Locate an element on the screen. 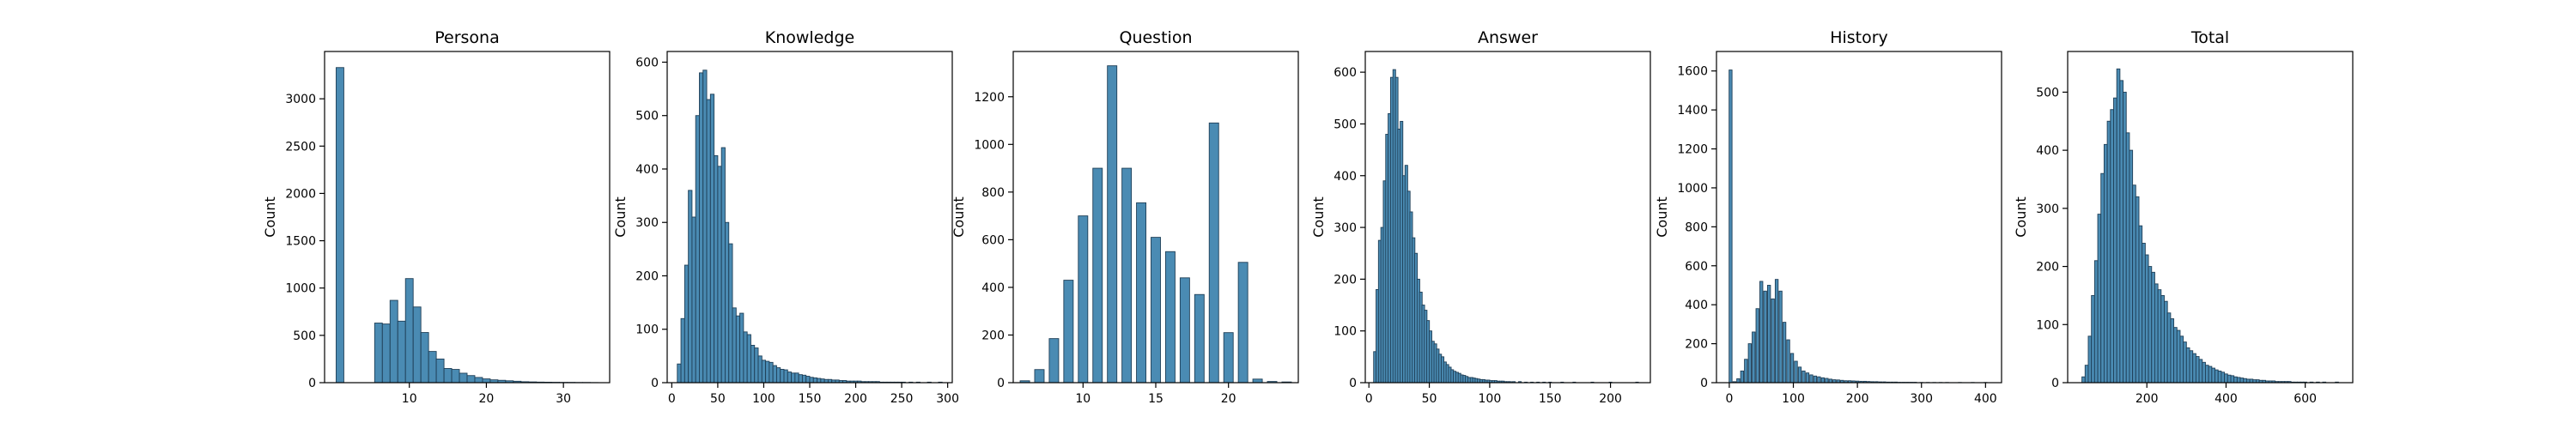 The image size is (2576, 429). y-tick-label: 1500 is located at coordinates (301, 242).